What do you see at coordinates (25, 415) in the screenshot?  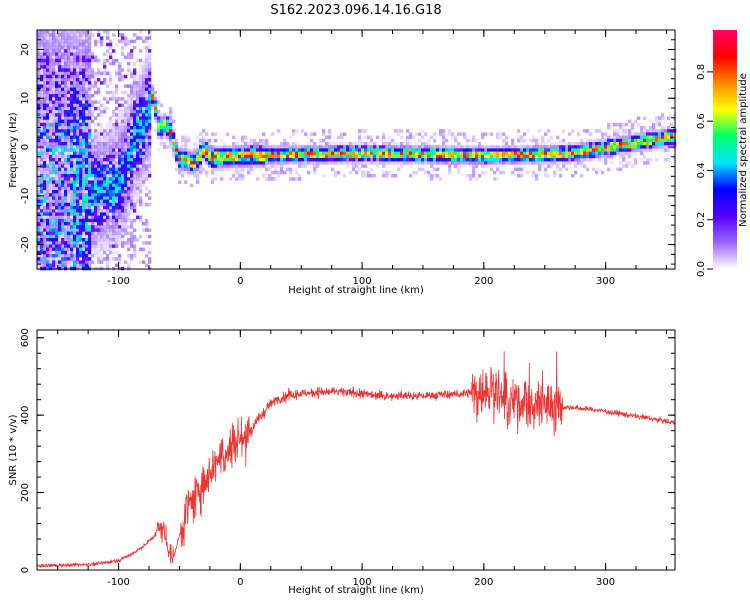 I see `snr-y-tick-label: 400` at bounding box center [25, 415].